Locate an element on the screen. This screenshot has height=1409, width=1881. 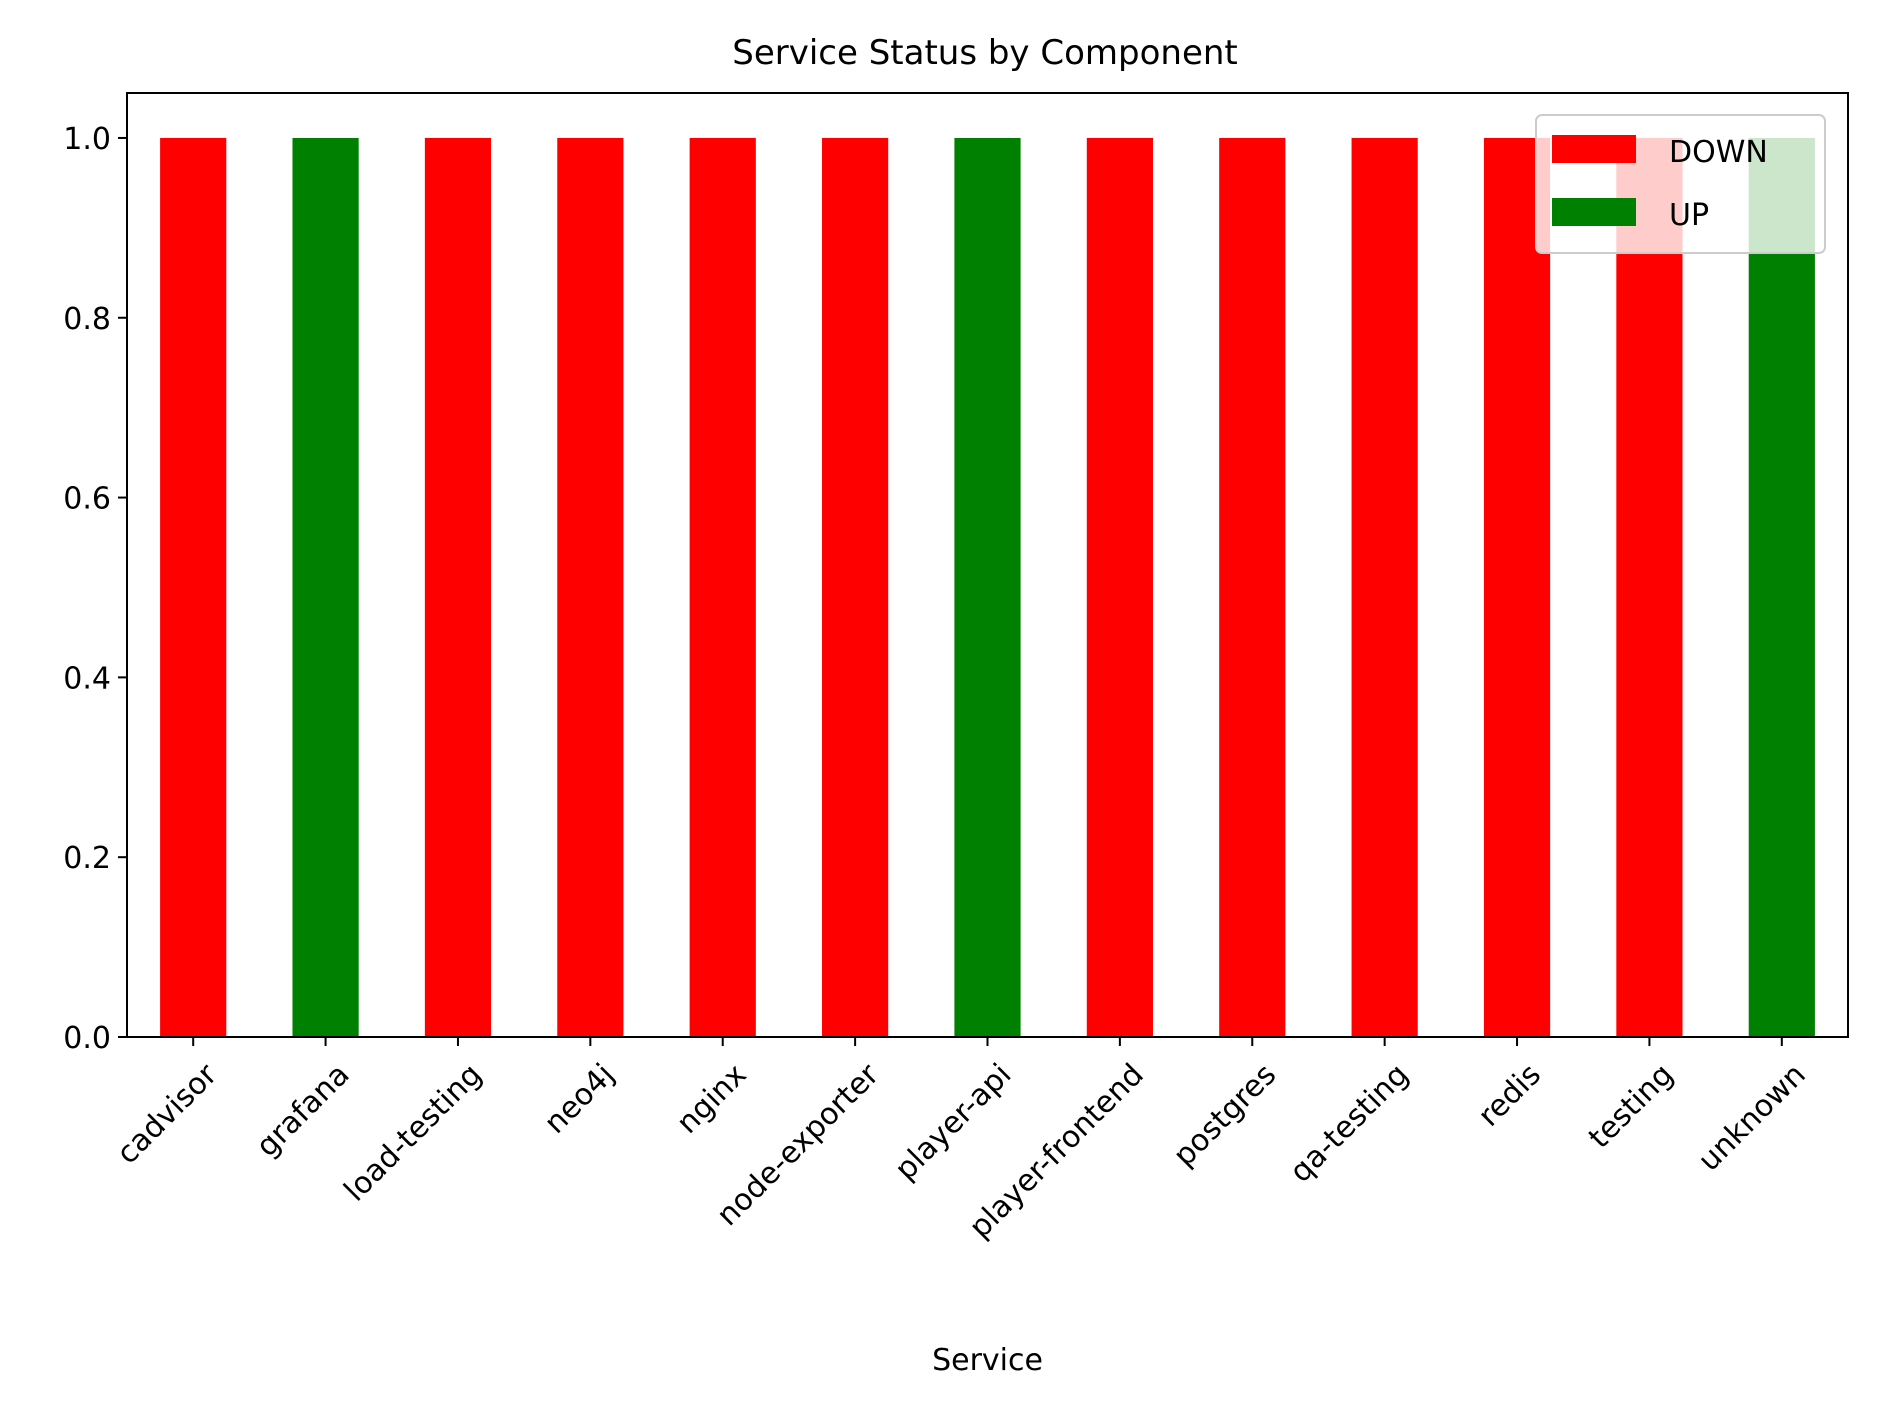
bar-redis-down is located at coordinates (1517, 587).